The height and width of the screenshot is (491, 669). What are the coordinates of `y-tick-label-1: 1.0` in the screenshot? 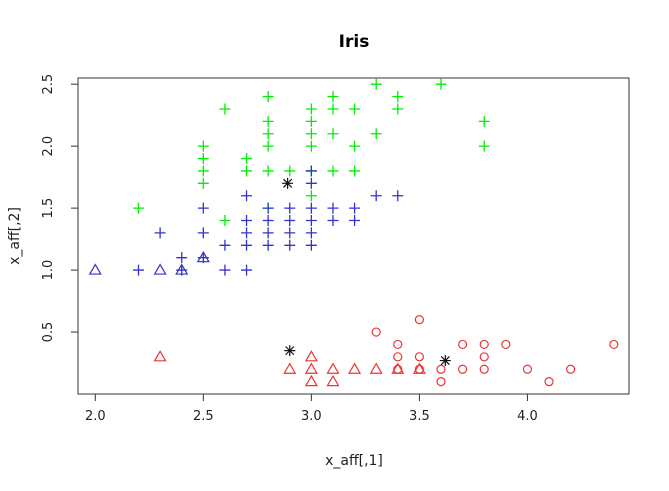 It's located at (48, 270).